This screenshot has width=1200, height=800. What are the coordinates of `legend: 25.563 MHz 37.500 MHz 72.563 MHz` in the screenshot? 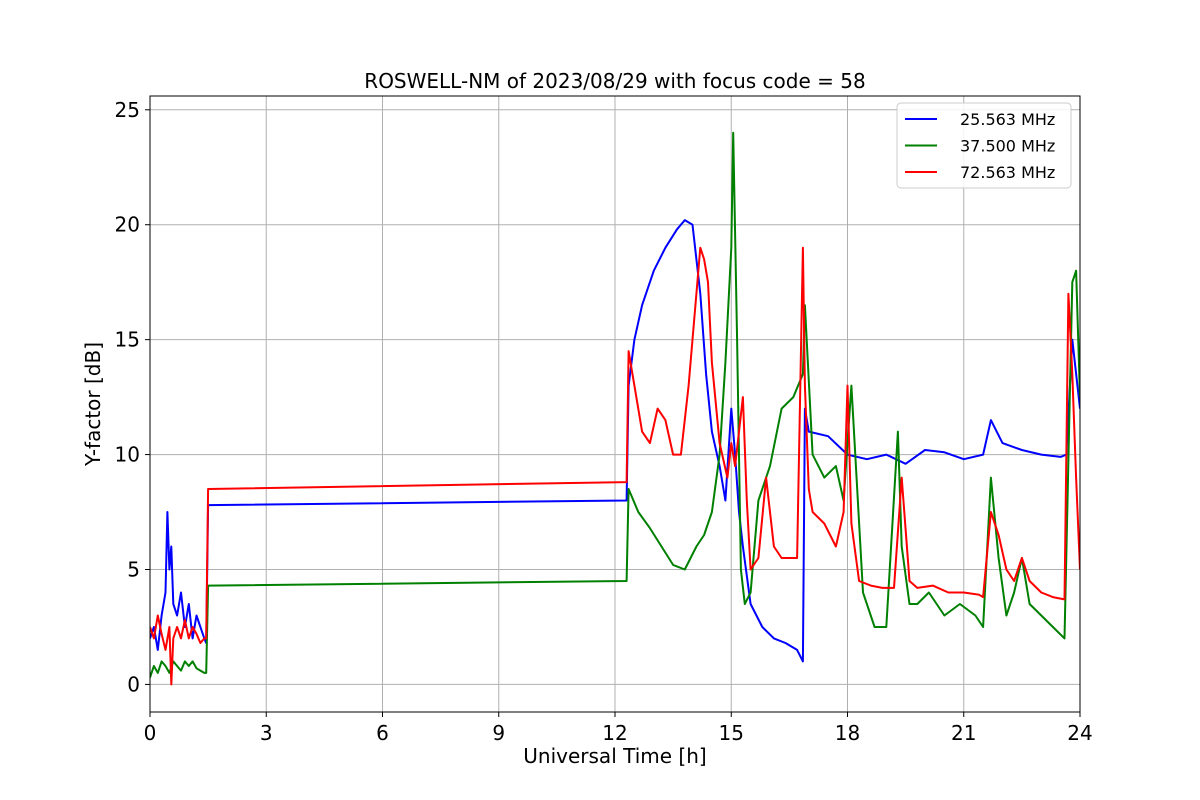 It's located at (984, 145).